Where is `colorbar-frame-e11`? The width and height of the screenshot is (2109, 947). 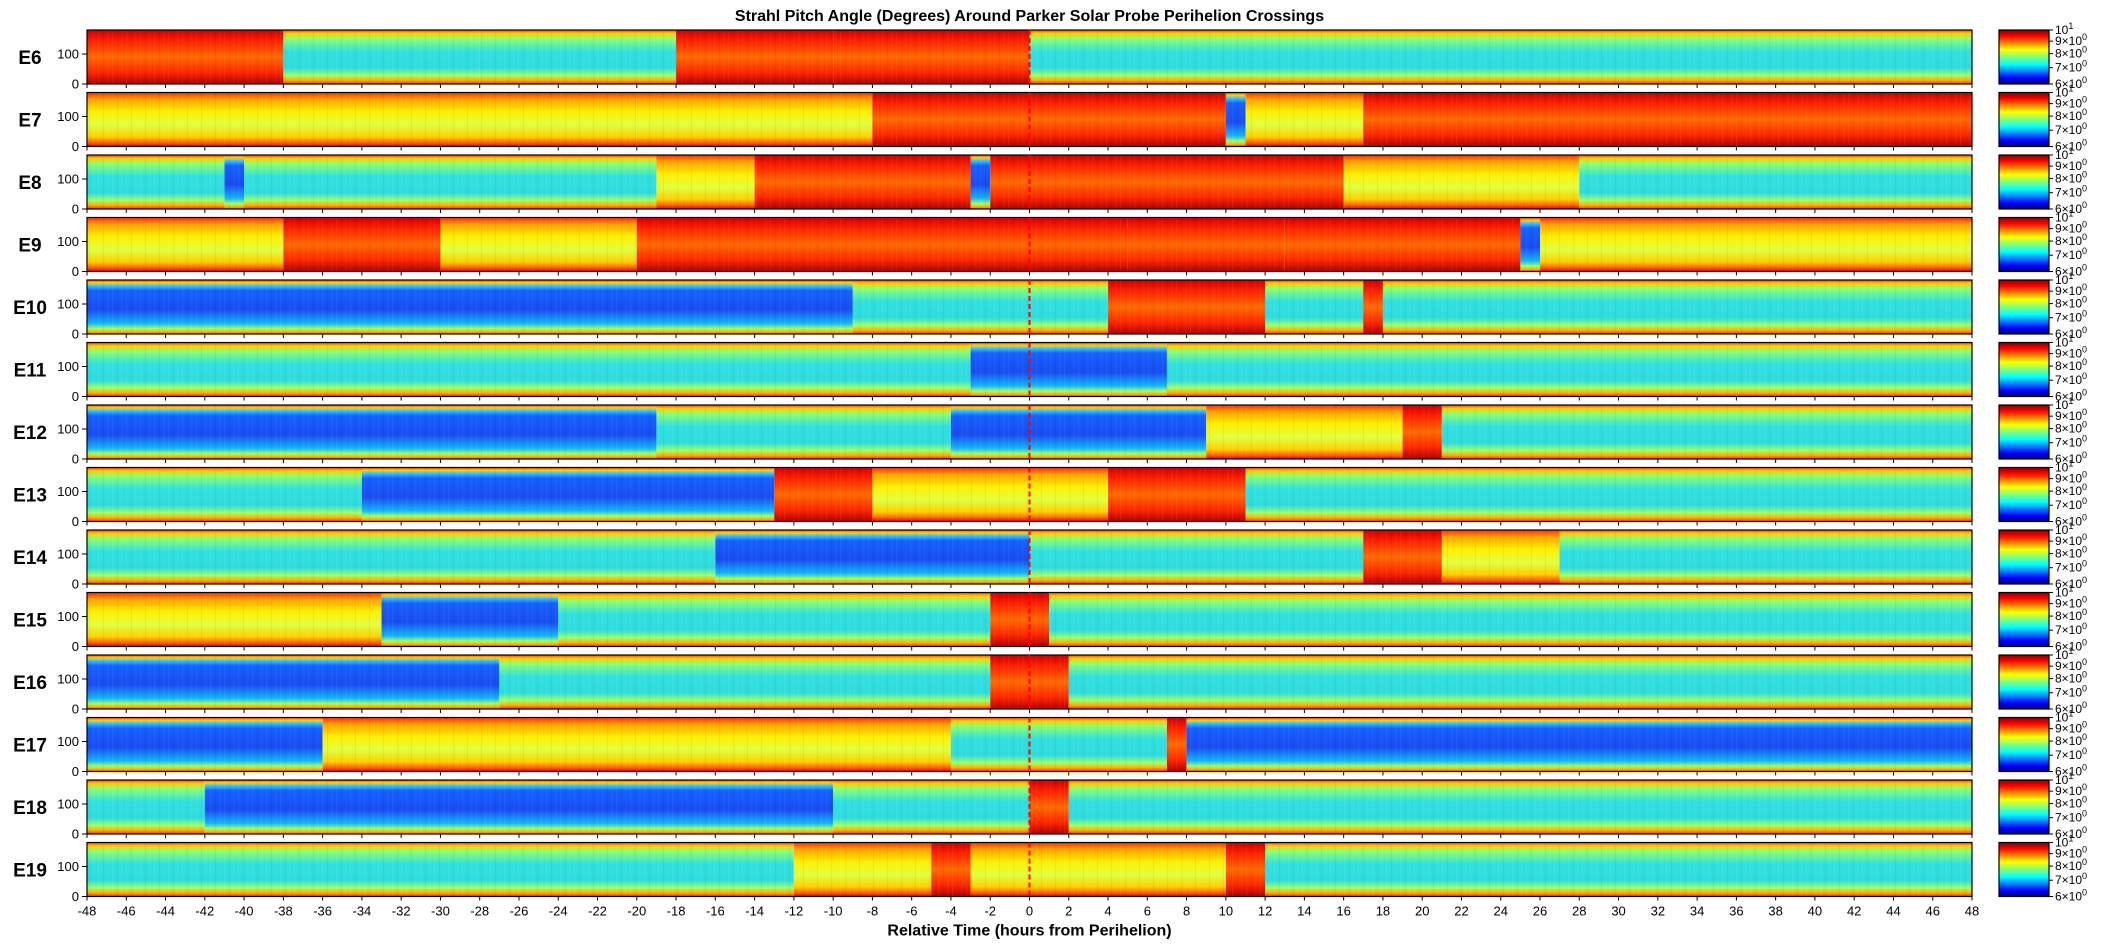
colorbar-frame-e11 is located at coordinates (2024, 369).